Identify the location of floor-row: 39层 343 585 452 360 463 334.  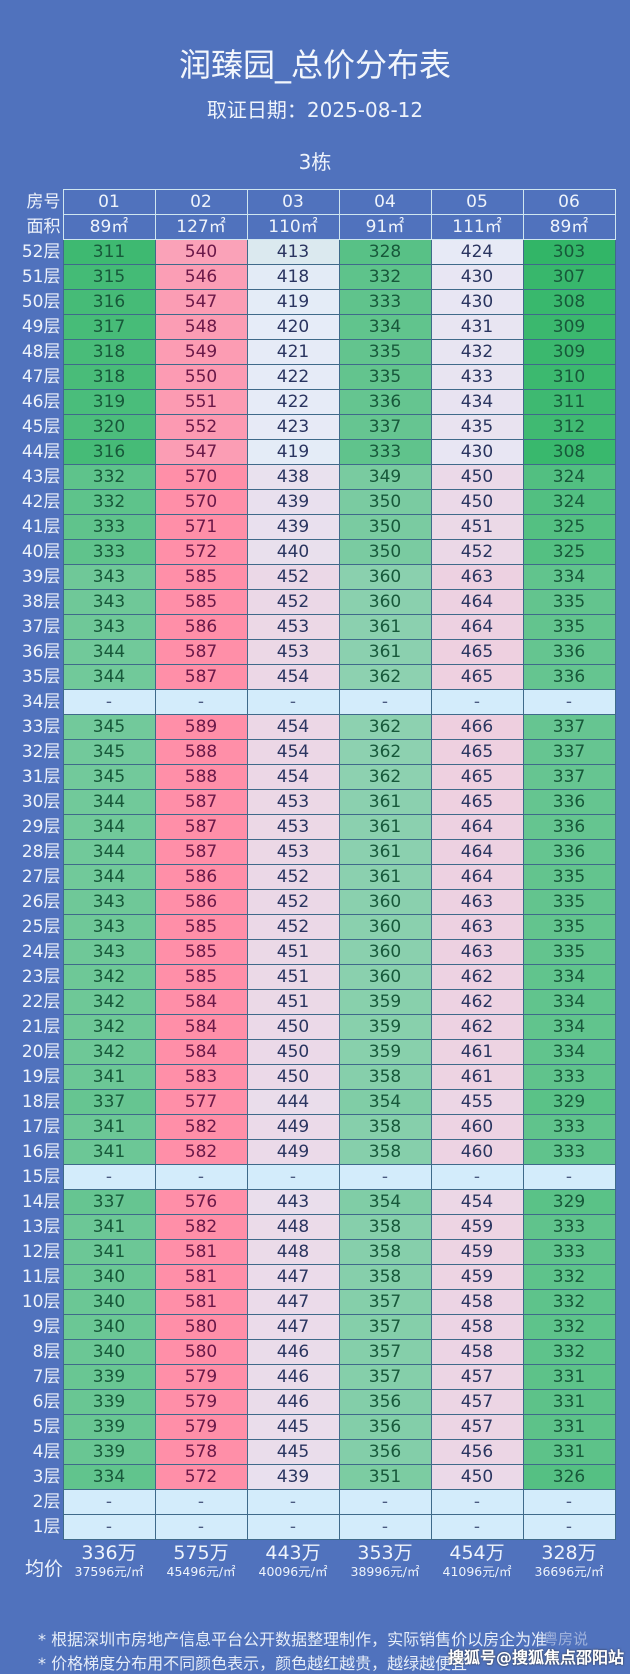
(315, 577).